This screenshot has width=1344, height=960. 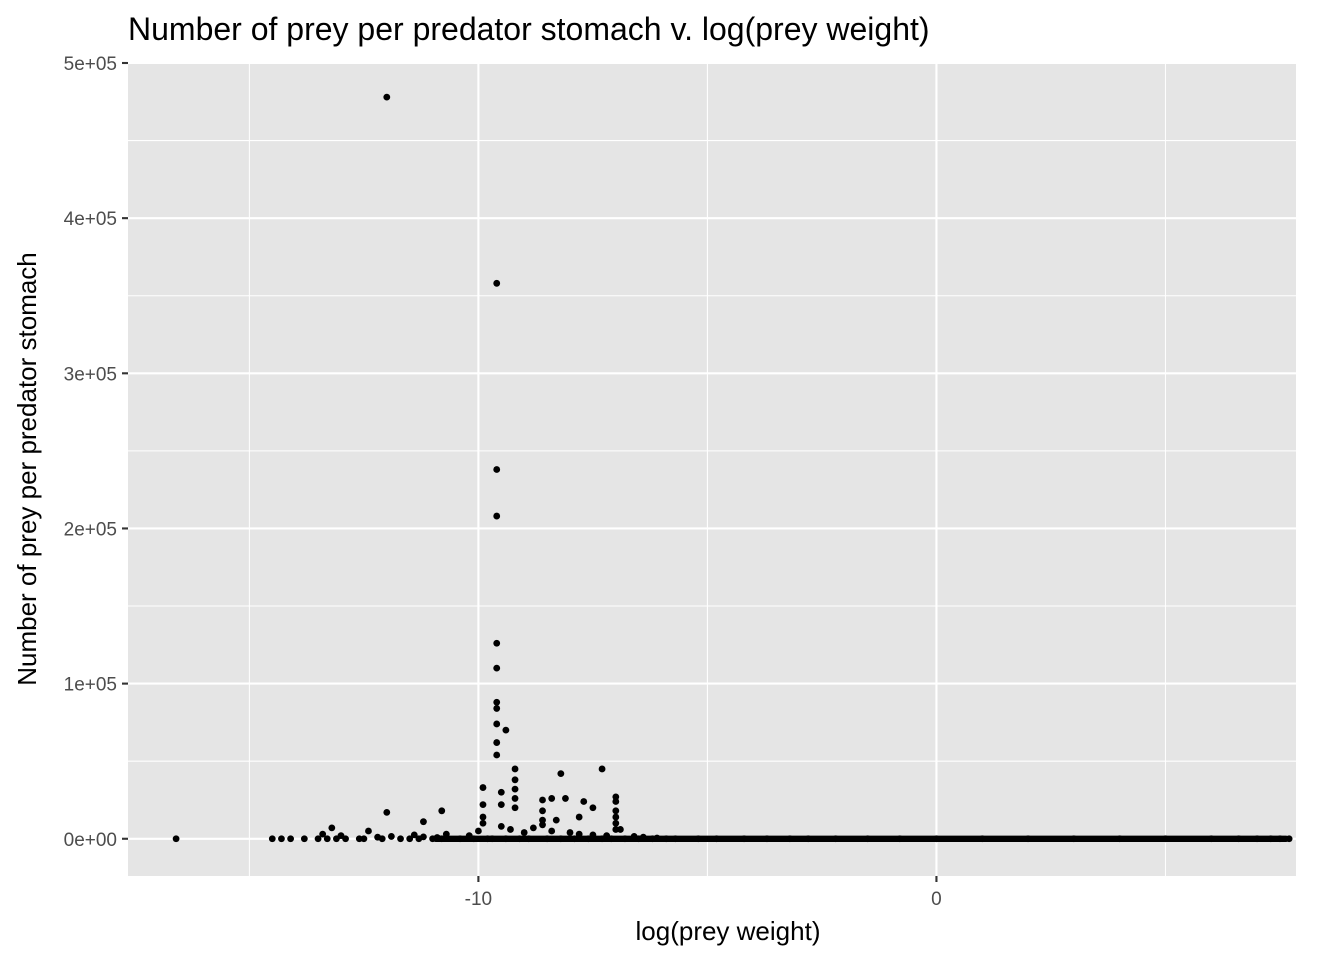 I want to click on y-axis: 0e+00 1e+05 2e+05 3e+05 4e+05 5e+05, so click(x=96, y=452).